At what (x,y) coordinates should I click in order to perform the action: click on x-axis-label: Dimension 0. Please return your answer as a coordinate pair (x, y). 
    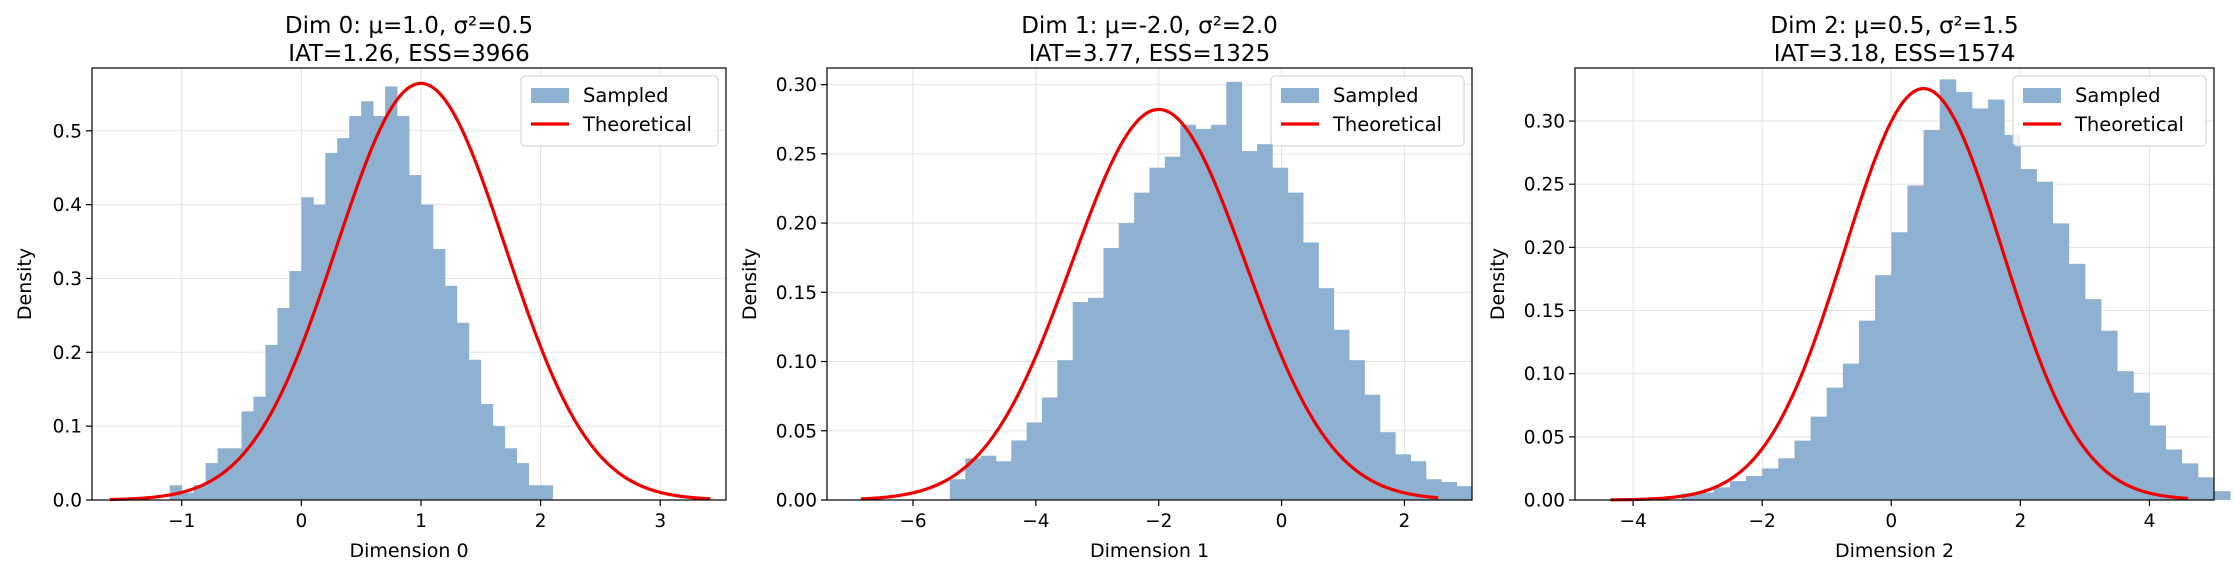
    Looking at the image, I should click on (408, 551).